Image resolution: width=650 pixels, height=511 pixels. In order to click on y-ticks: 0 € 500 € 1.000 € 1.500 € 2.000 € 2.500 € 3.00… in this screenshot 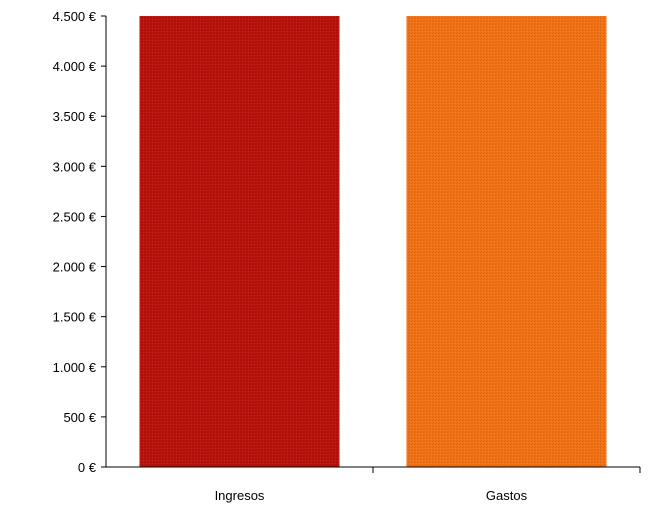, I will do `click(79, 242)`.